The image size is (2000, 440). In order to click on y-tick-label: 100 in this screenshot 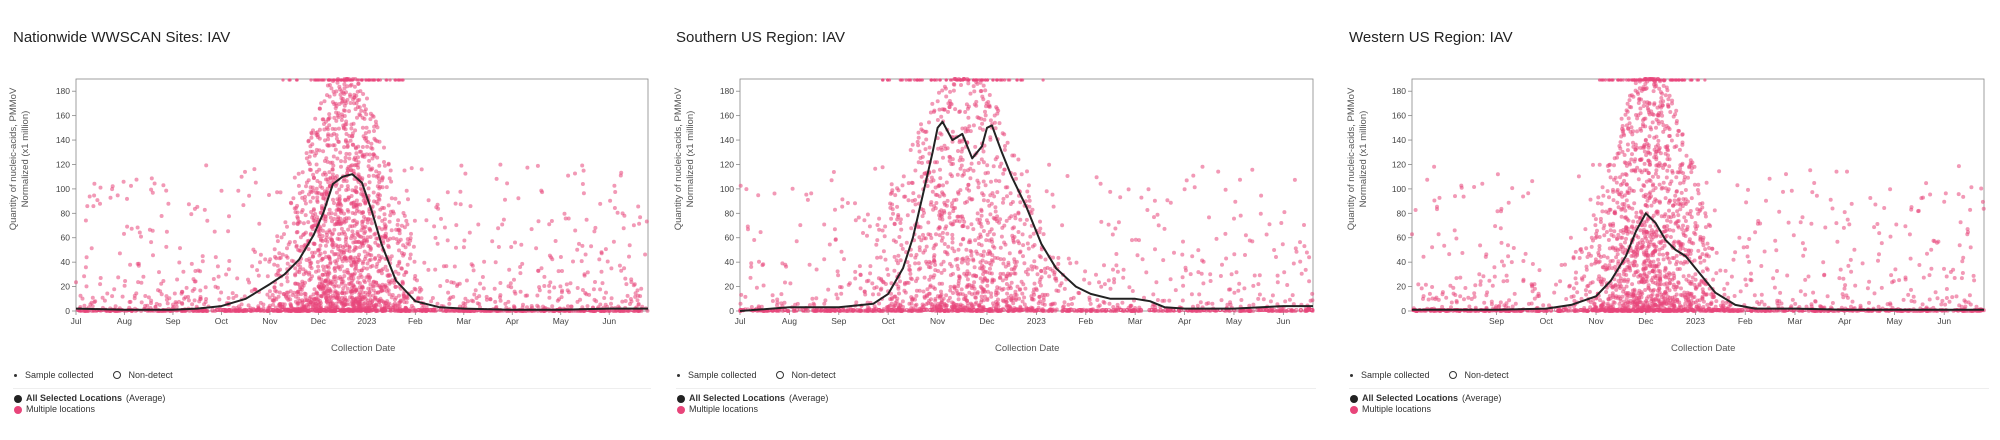, I will do `click(63, 189)`.